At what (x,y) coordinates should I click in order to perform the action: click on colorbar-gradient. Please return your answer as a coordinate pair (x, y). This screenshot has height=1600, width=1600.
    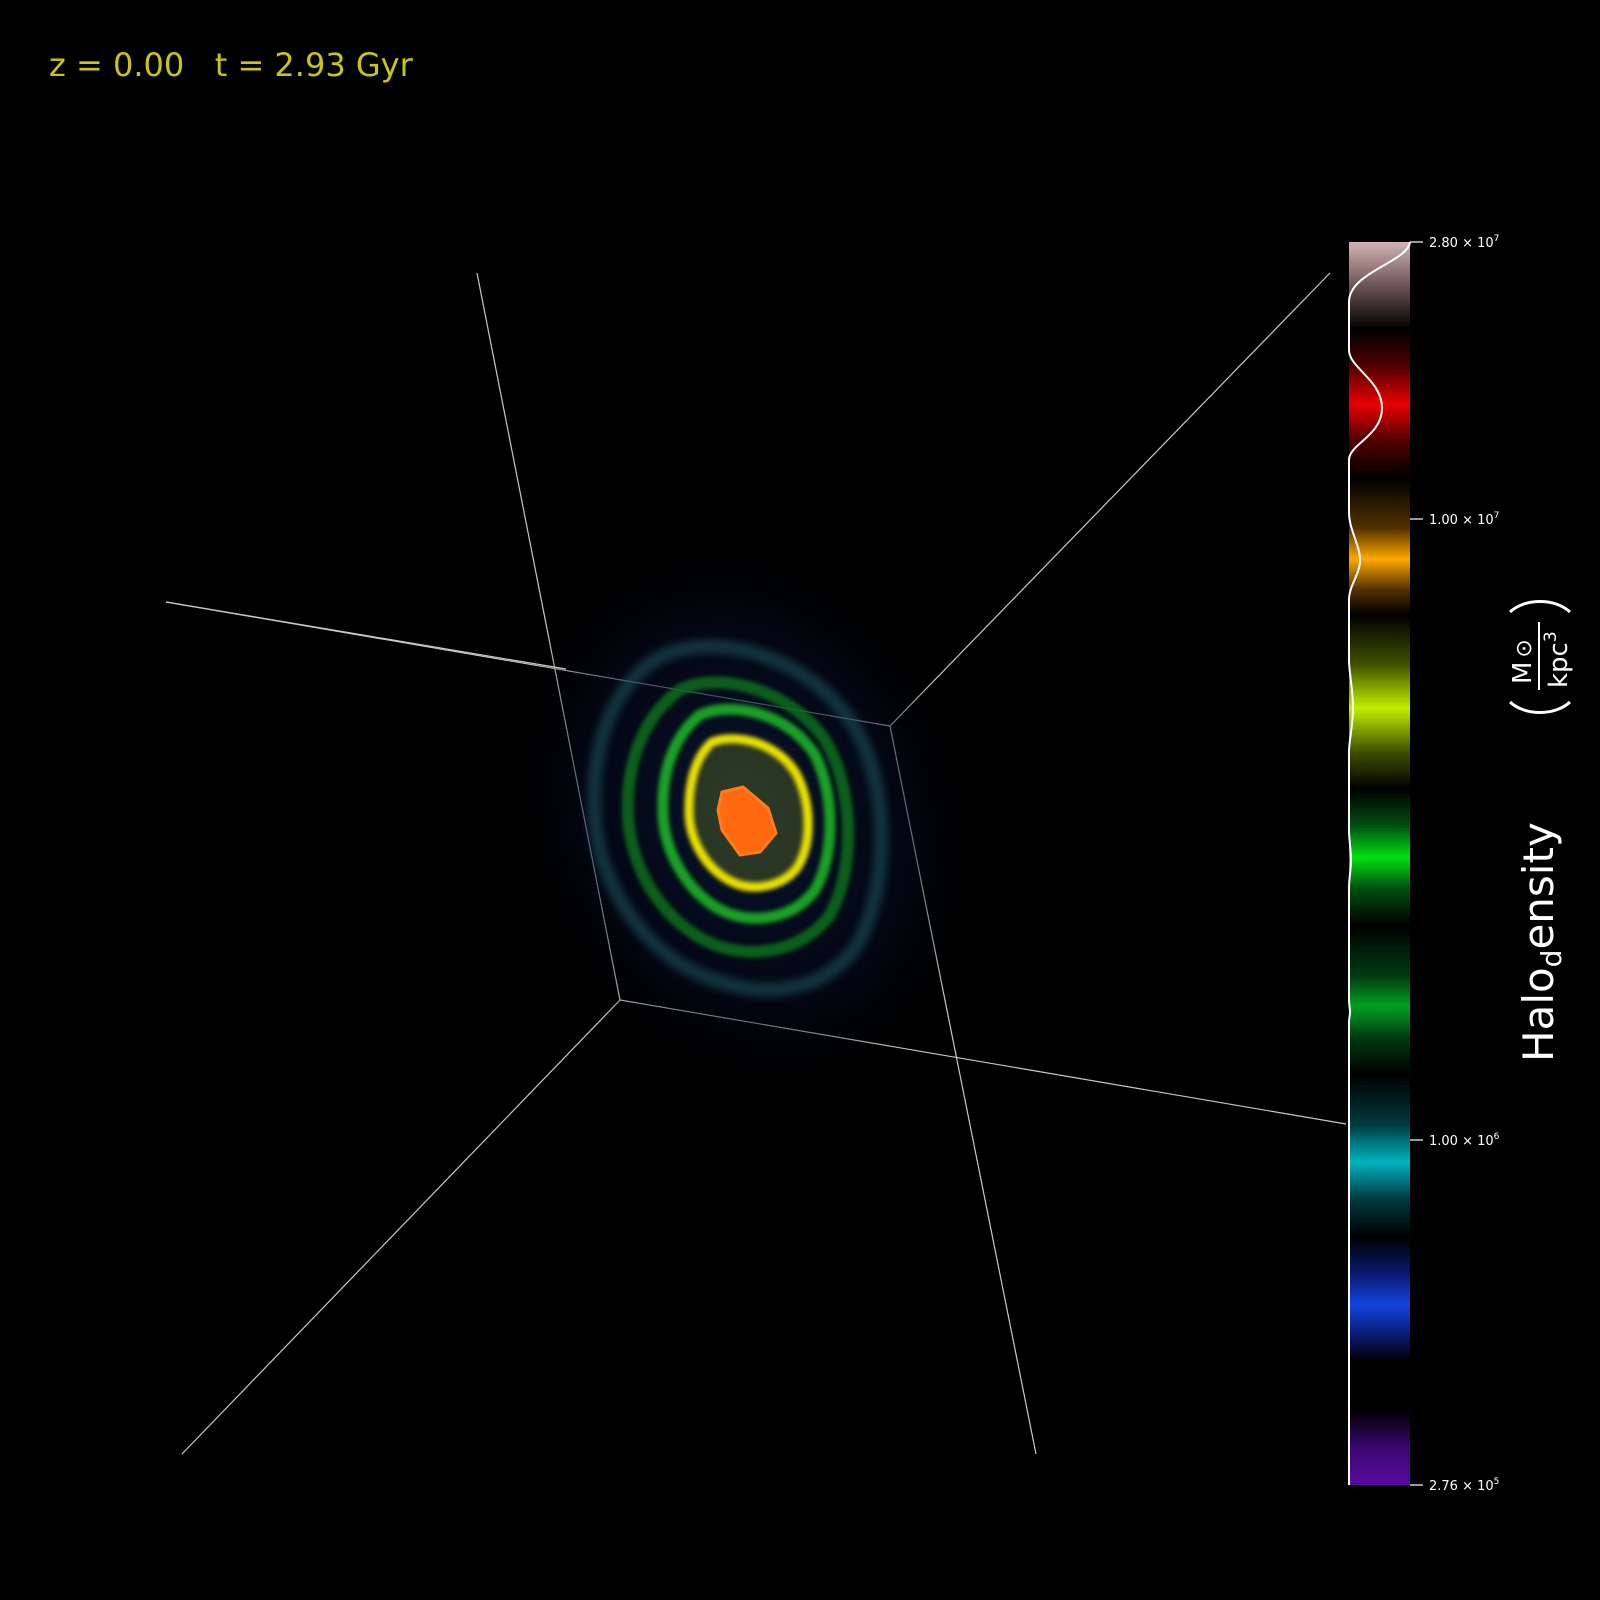
    Looking at the image, I should click on (1379, 863).